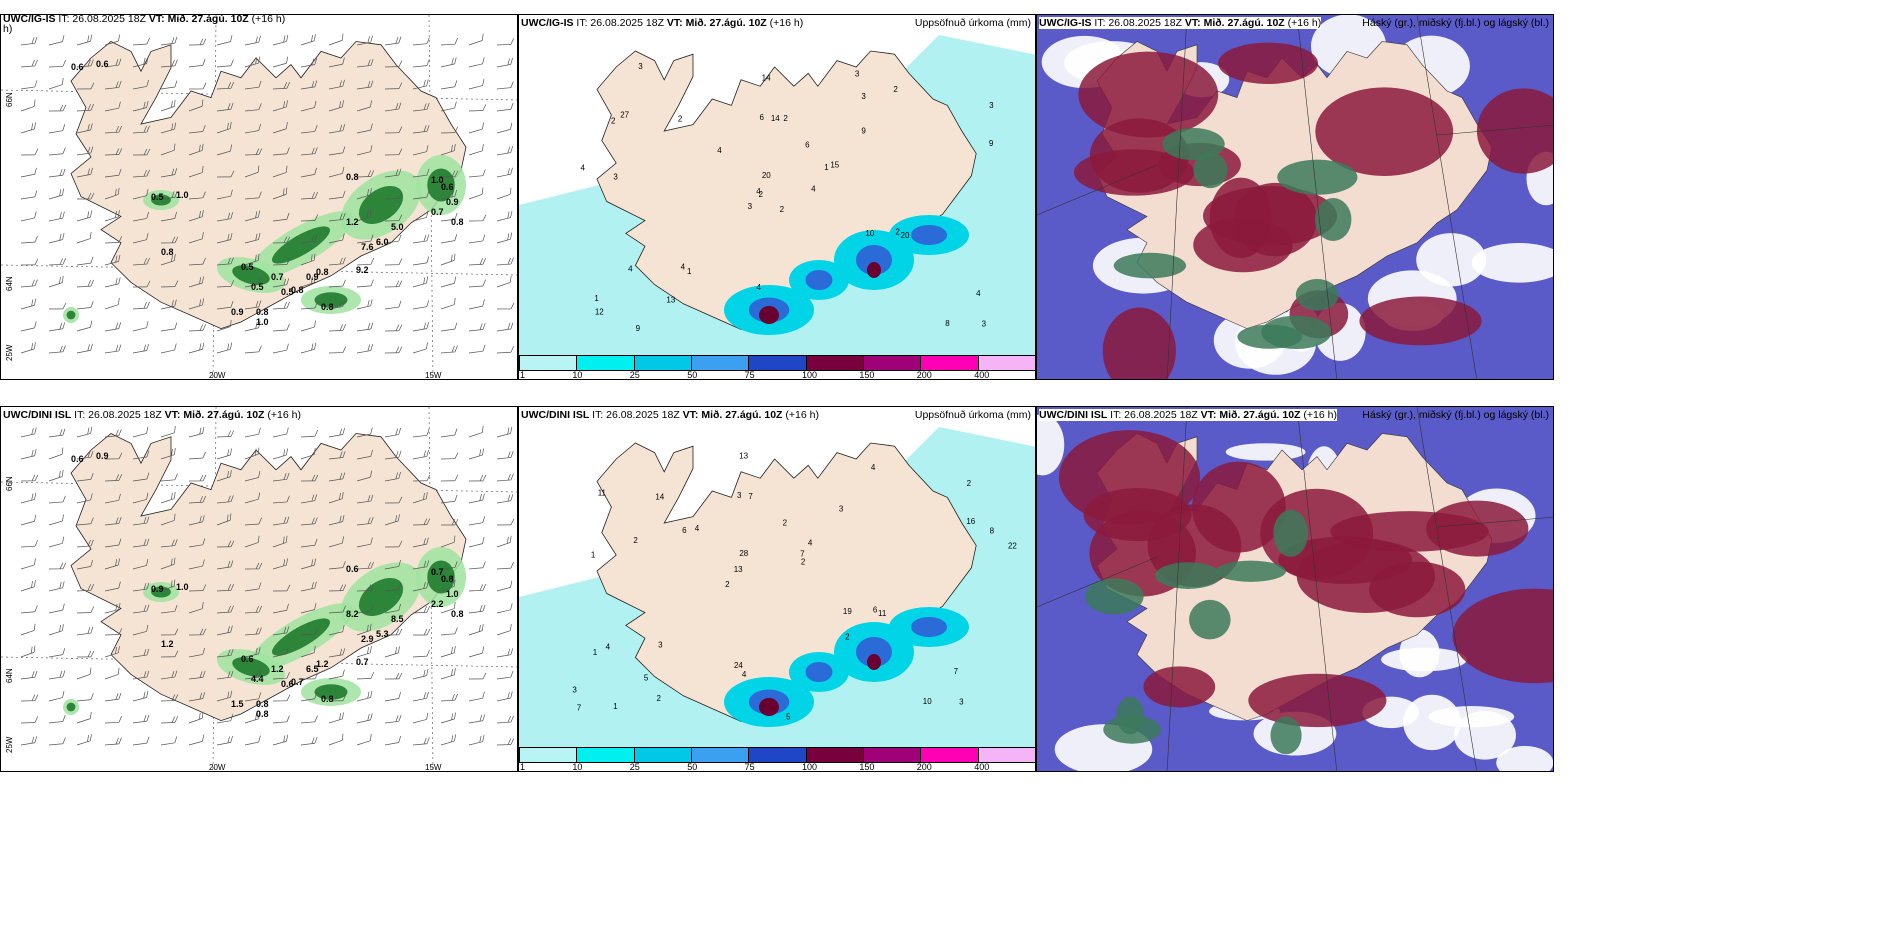 The height and width of the screenshot is (950, 1900). I want to click on precip-value-label: 20, so click(905, 235).